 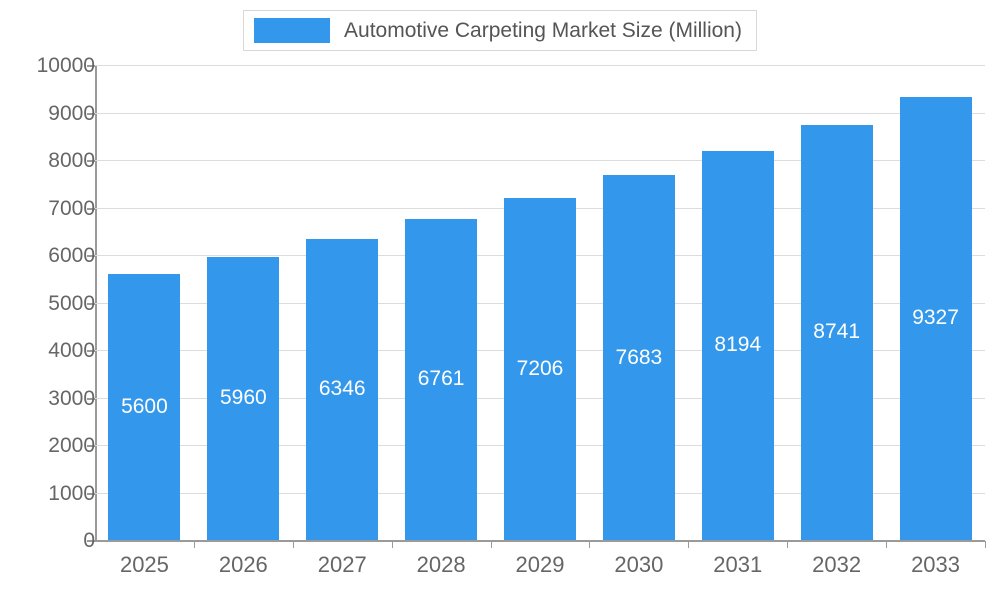 I want to click on bar-value-label: 9327, so click(x=935, y=318).